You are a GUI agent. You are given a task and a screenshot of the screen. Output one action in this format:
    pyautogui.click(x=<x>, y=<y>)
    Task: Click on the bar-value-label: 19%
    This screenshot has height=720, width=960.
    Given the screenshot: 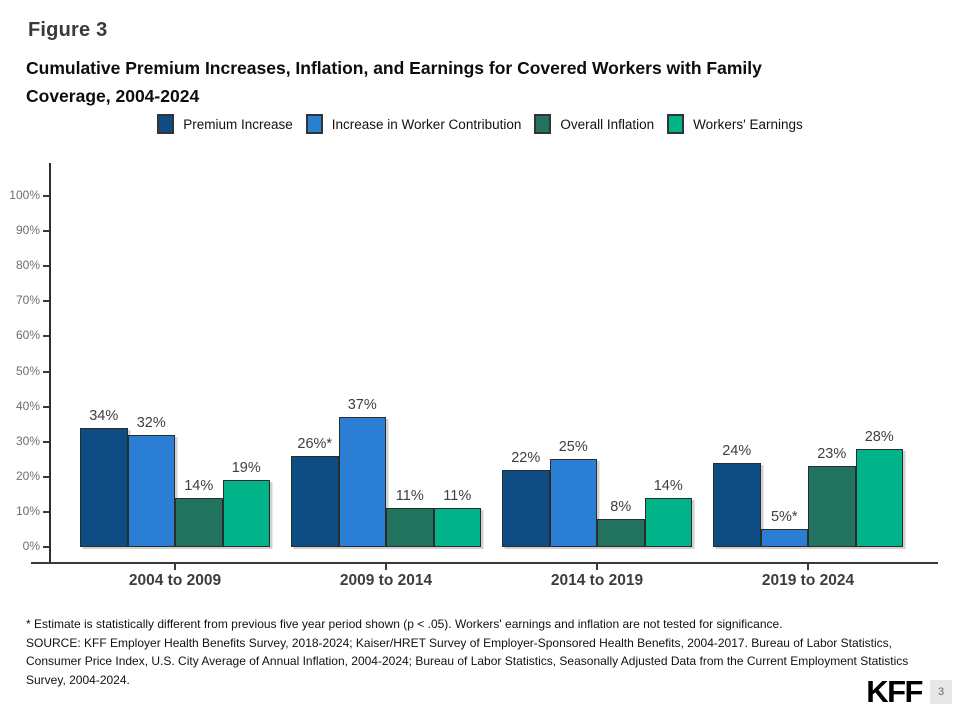 What is the action you would take?
    pyautogui.click(x=246, y=468)
    